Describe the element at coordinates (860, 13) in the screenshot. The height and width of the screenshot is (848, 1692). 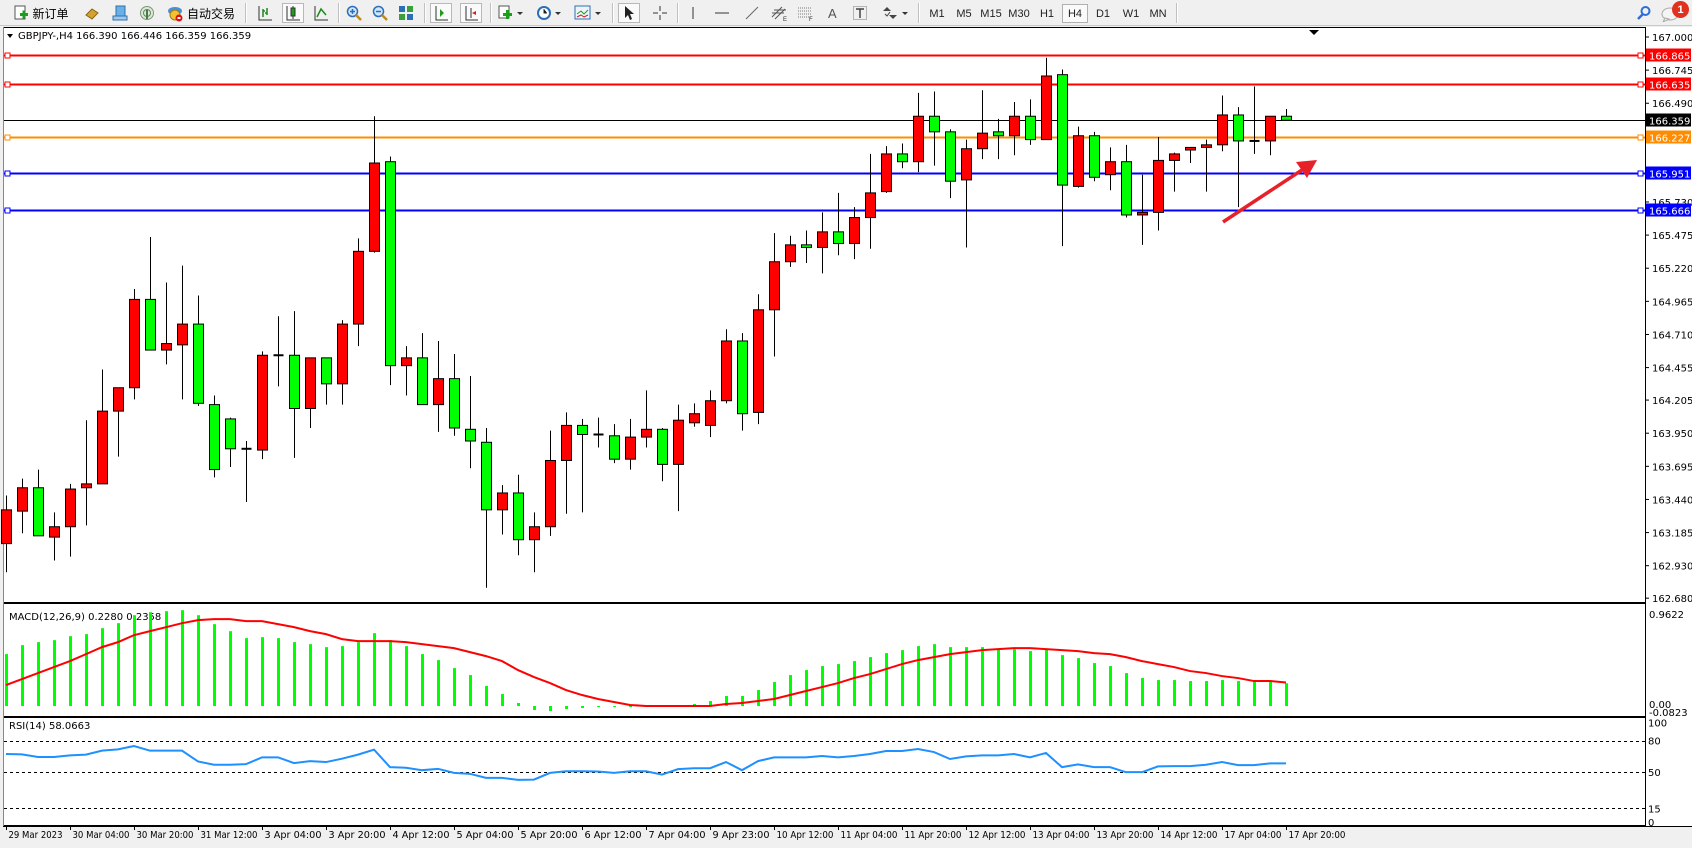
I see `text-label-button` at that location.